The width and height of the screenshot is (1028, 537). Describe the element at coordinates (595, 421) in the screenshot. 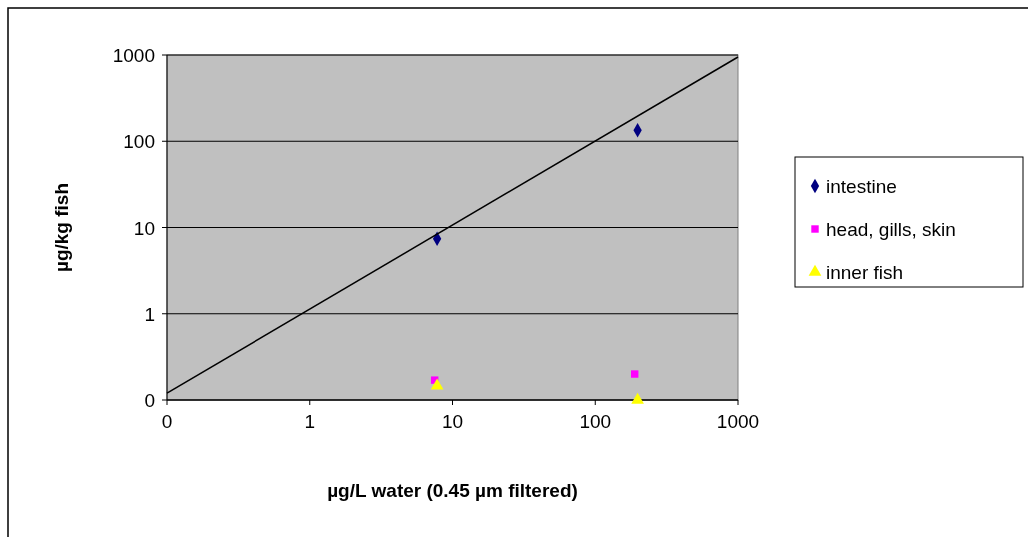

I see `x-tick-label: 100` at that location.